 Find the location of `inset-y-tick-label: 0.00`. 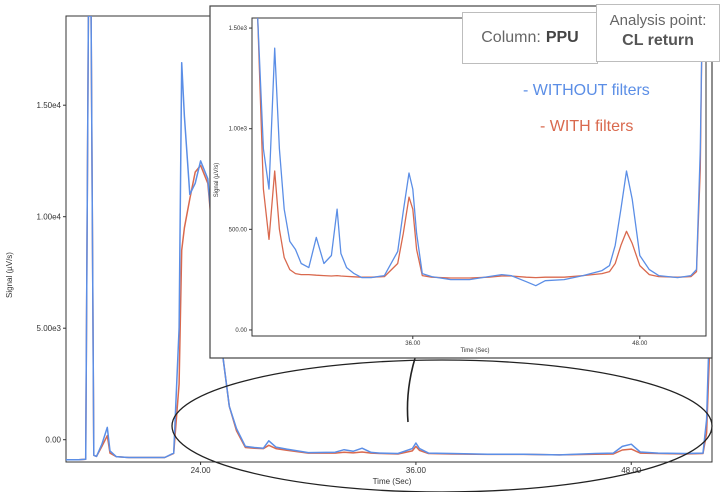

inset-y-tick-label: 0.00 is located at coordinates (241, 331).